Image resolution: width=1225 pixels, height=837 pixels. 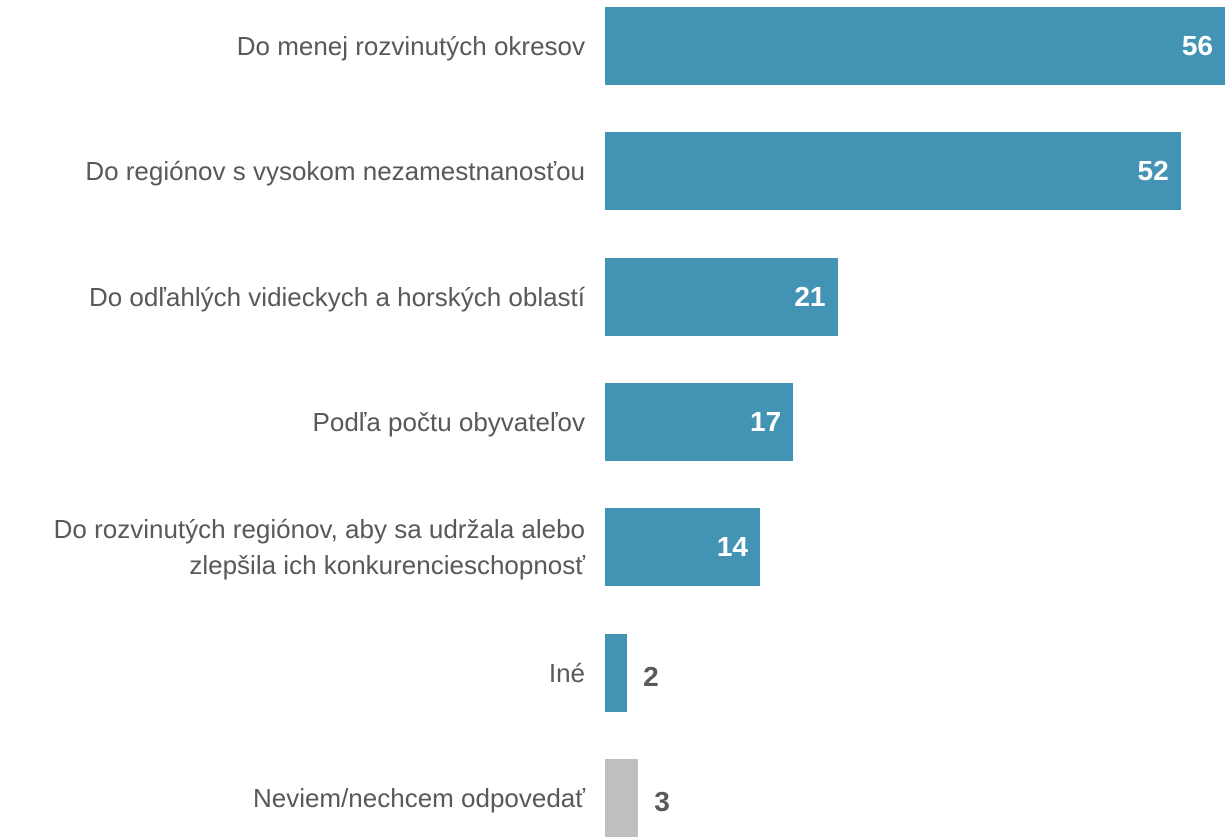 I want to click on value-label: 2, so click(x=651, y=676).